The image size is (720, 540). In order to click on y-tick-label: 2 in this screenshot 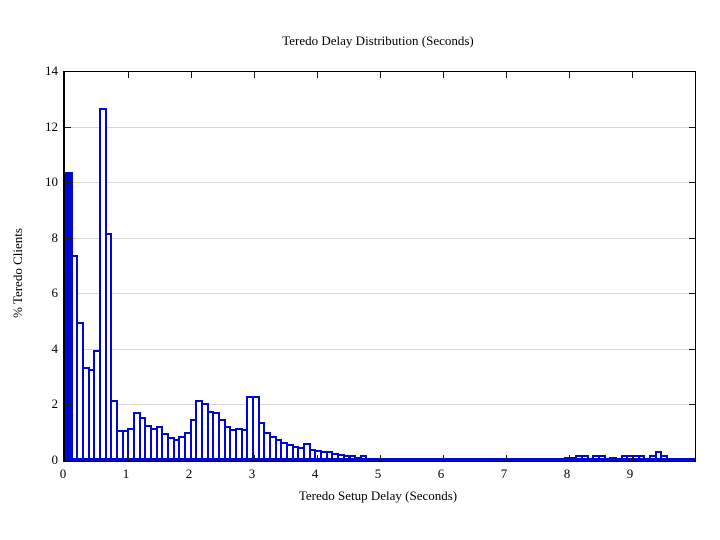, I will do `click(55, 404)`.